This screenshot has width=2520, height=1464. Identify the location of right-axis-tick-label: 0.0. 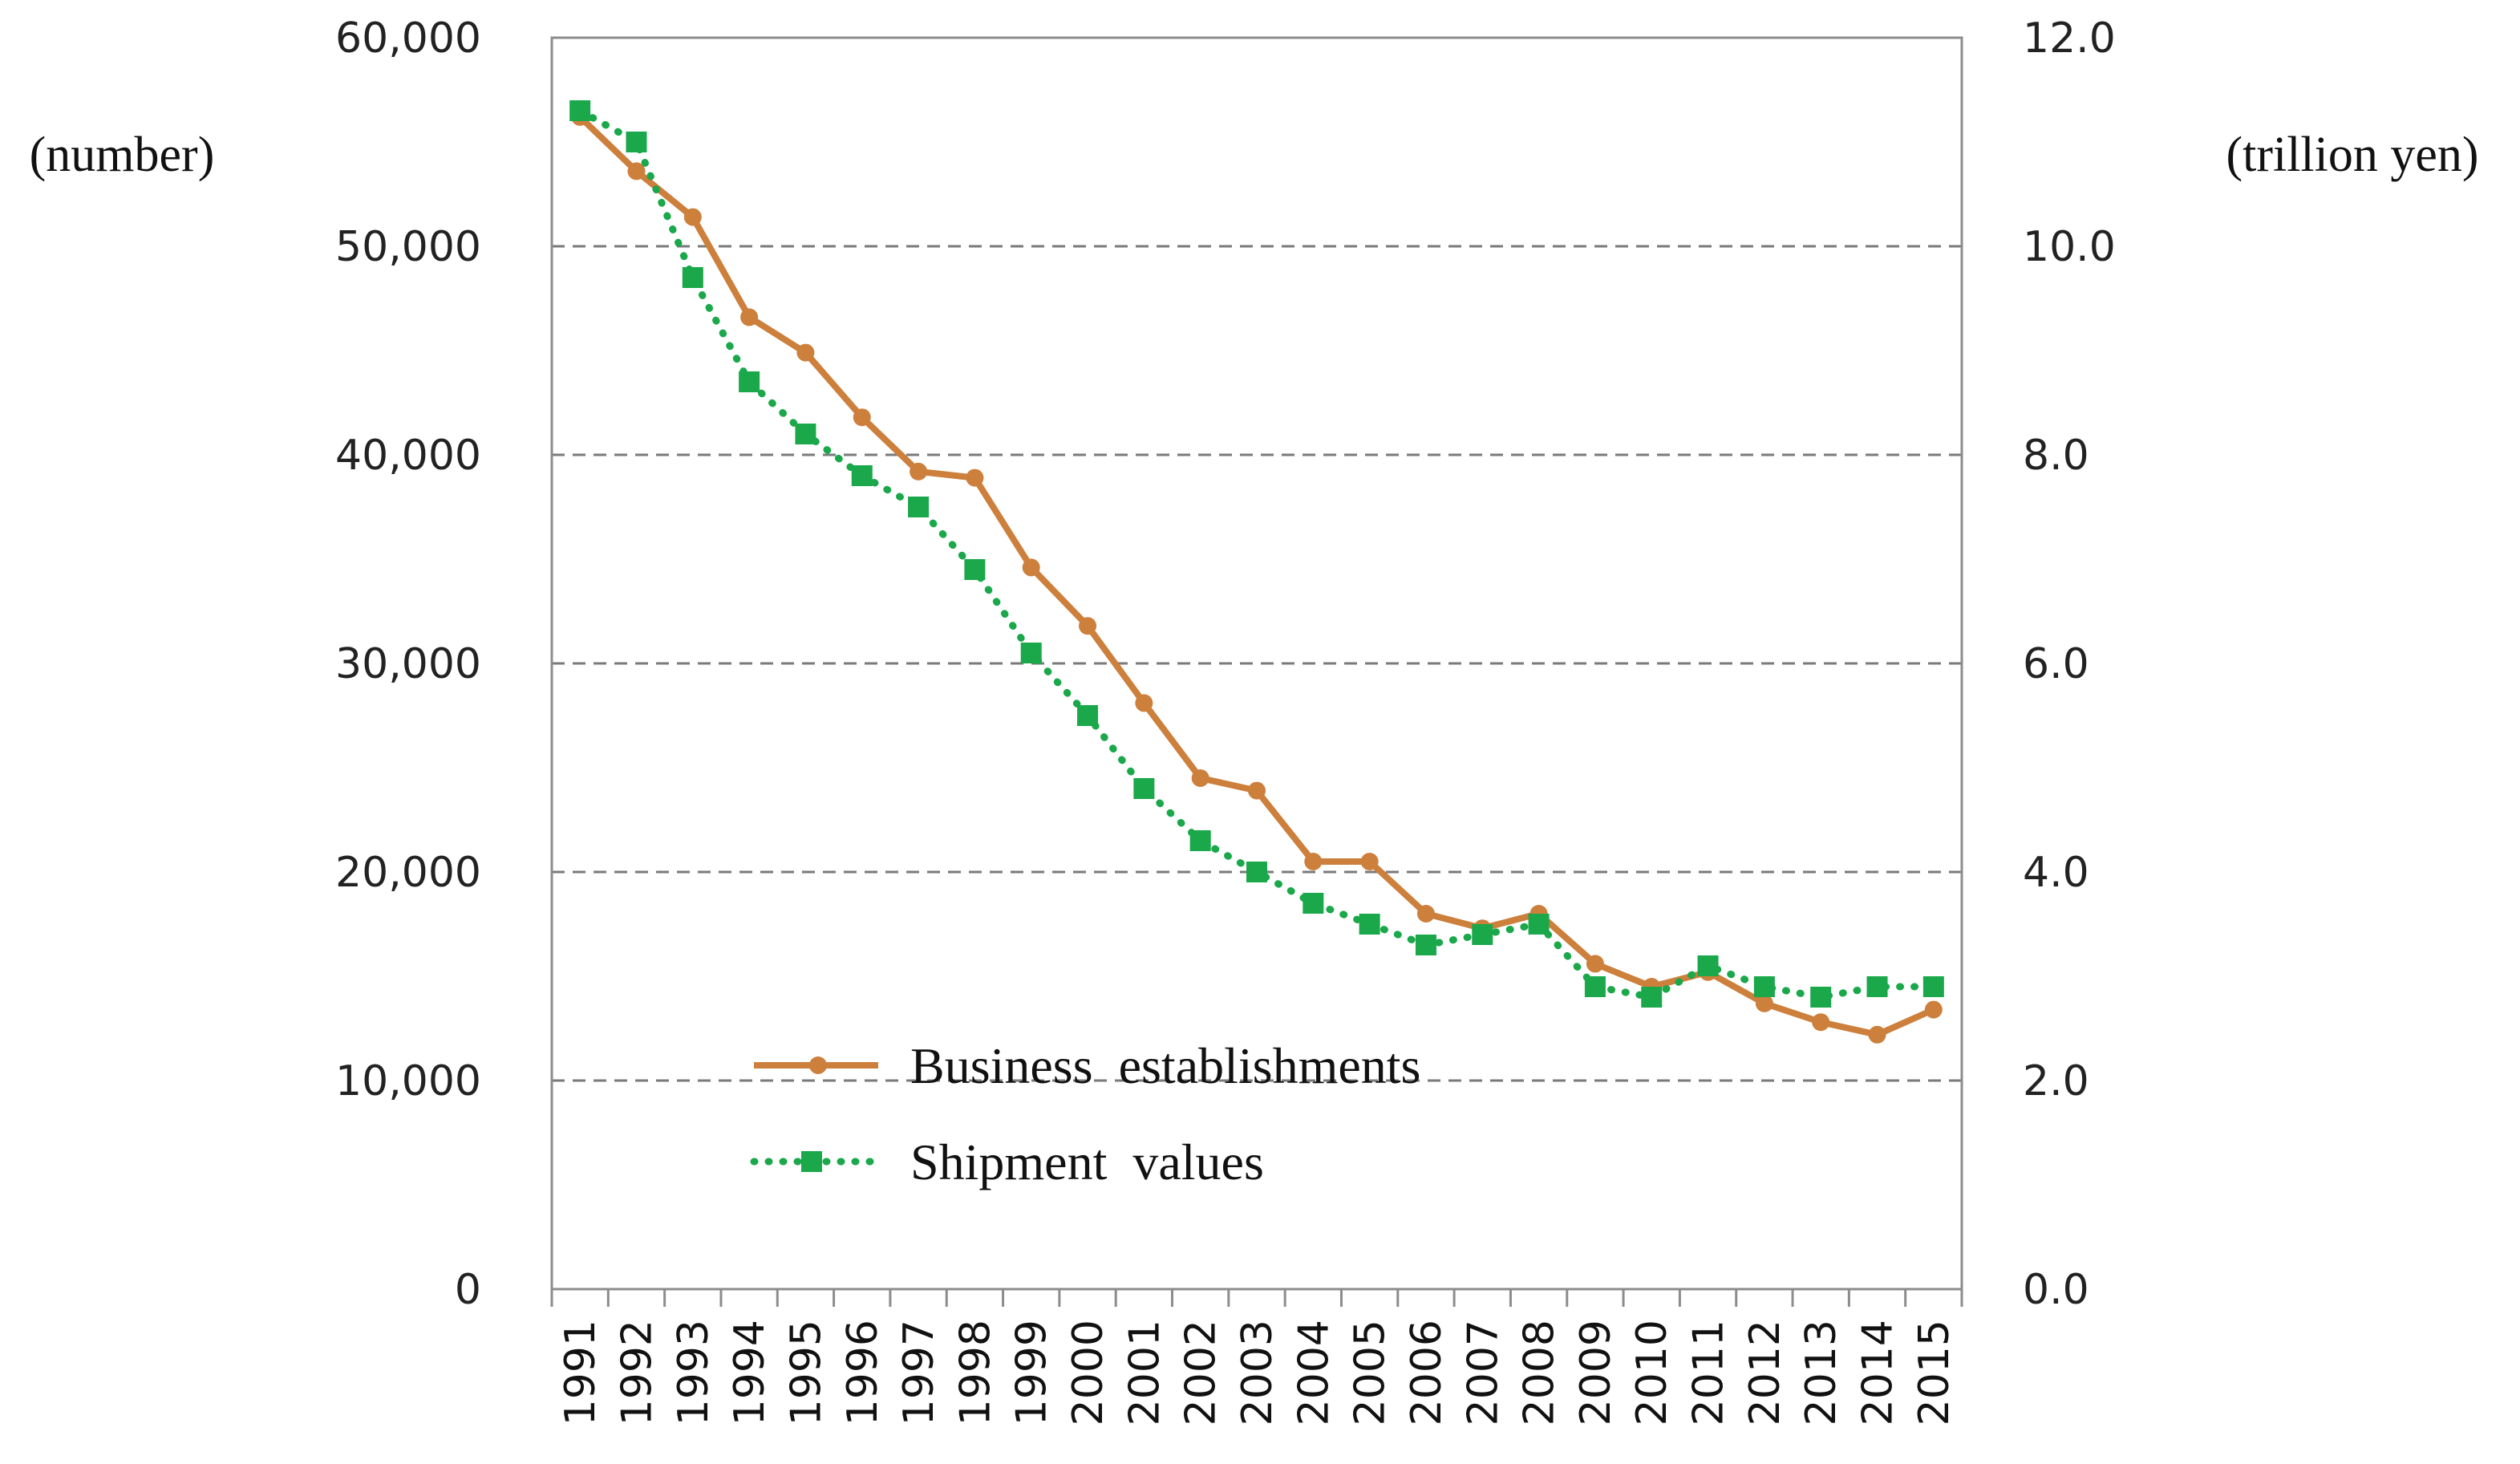
(2056, 1290).